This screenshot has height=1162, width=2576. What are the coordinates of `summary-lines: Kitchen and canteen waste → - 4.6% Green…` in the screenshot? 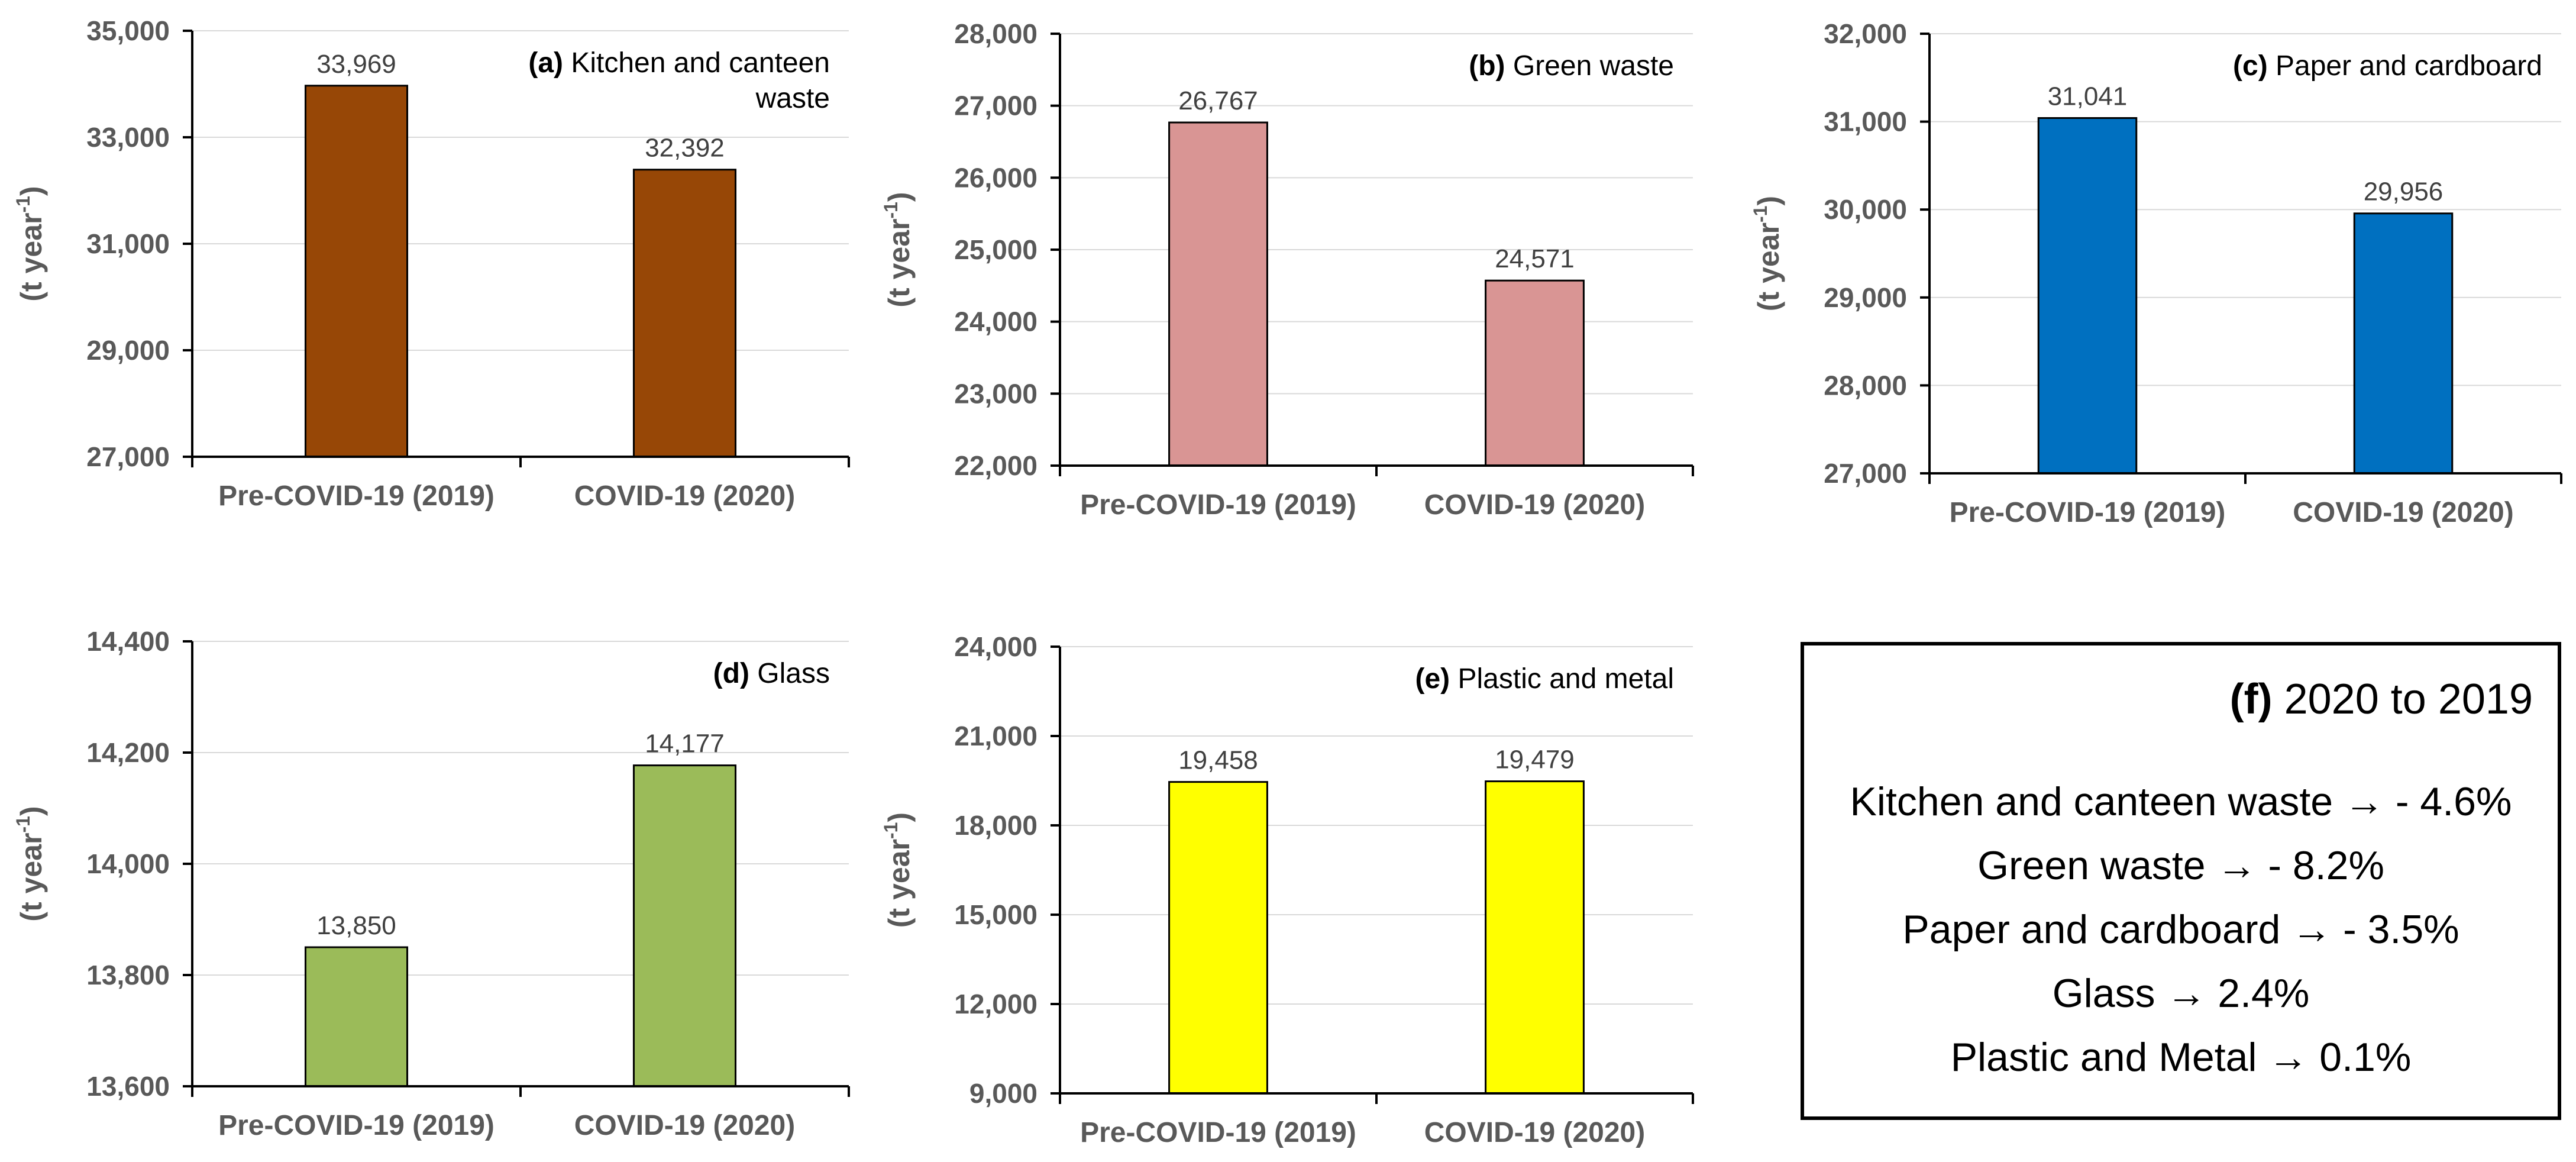 It's located at (2181, 929).